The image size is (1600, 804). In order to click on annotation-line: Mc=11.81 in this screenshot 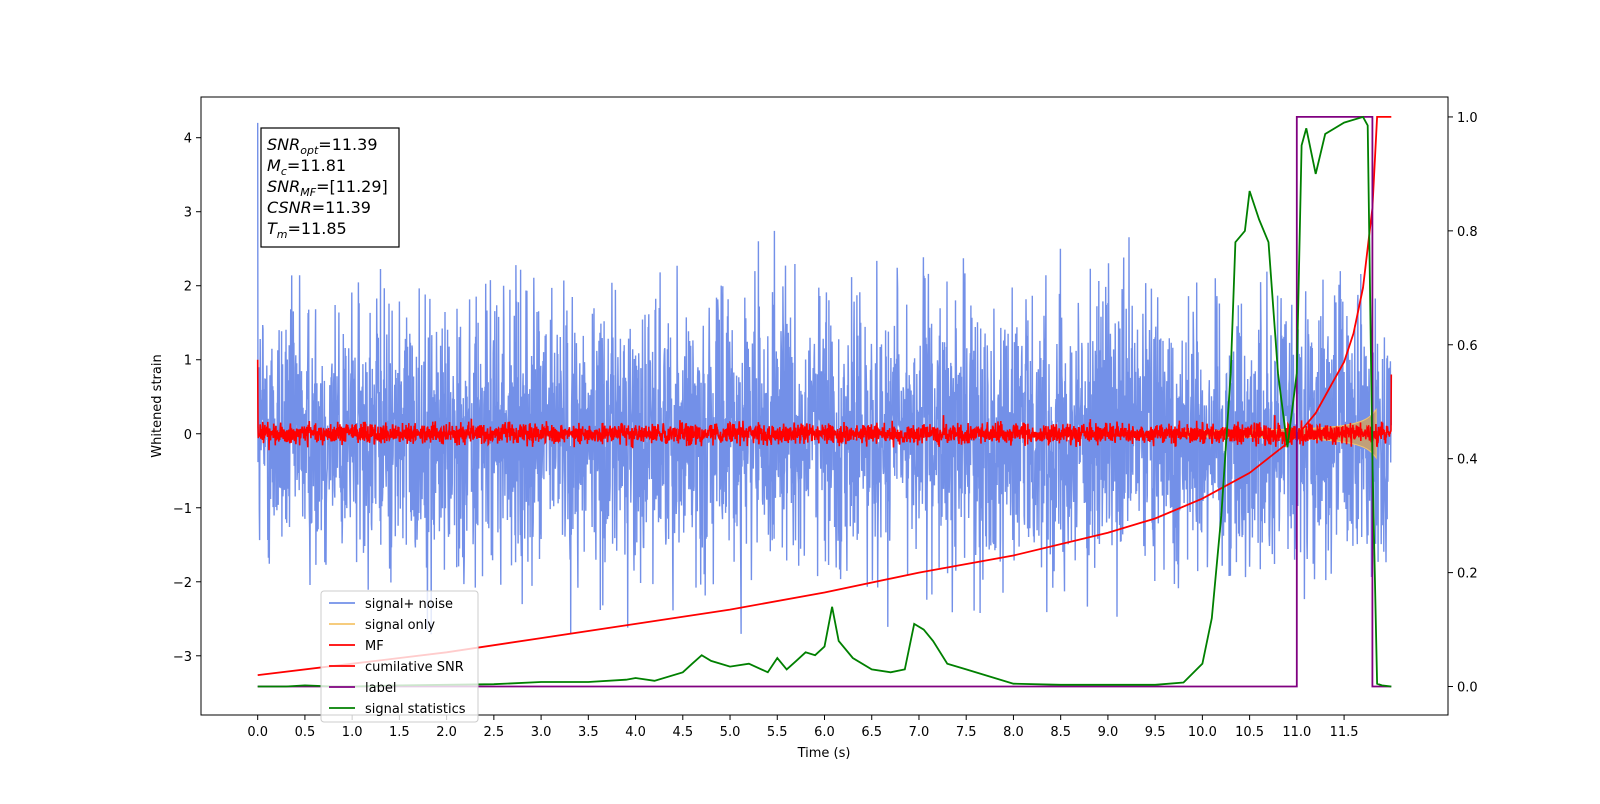, I will do `click(306, 167)`.